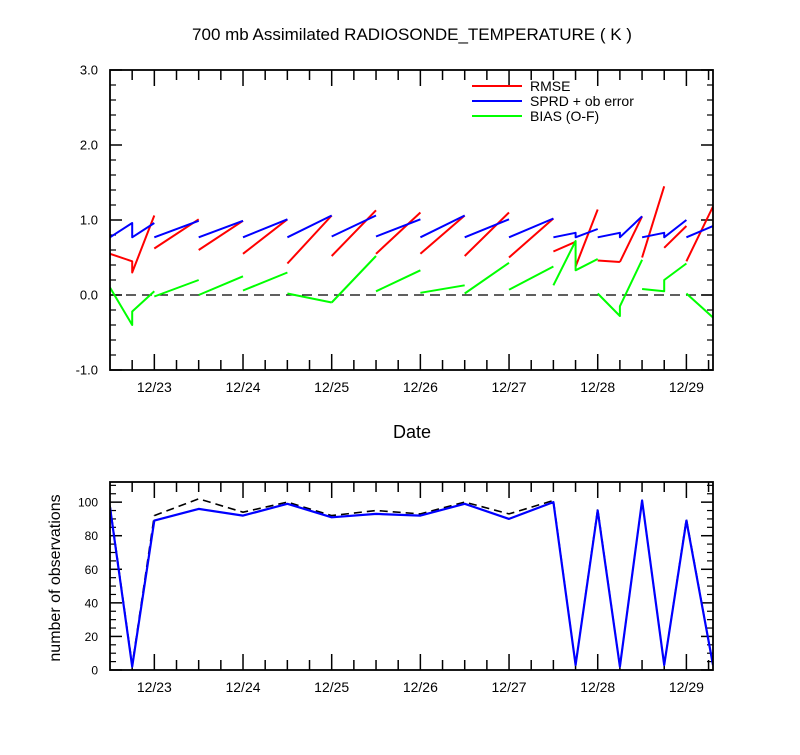 This screenshot has height=755, width=800. I want to click on top-chart-x-tick-label: 12/24, so click(242, 387).